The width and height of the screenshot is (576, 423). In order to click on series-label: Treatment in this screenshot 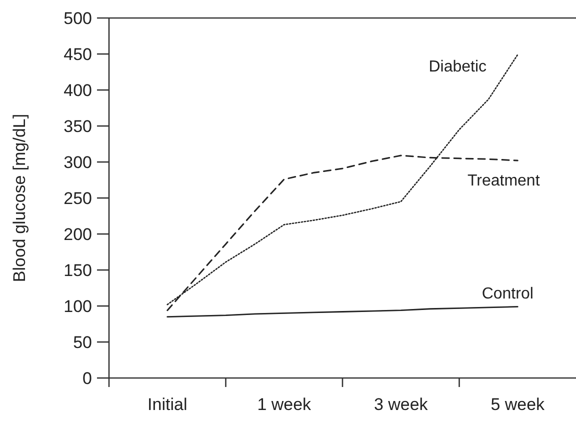, I will do `click(503, 181)`.